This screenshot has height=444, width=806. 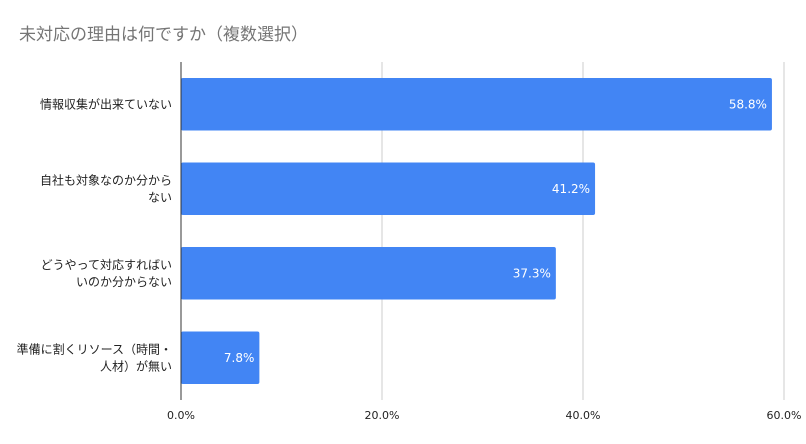 What do you see at coordinates (583, 415) in the screenshot?
I see `x-tick-label: 40.0%` at bounding box center [583, 415].